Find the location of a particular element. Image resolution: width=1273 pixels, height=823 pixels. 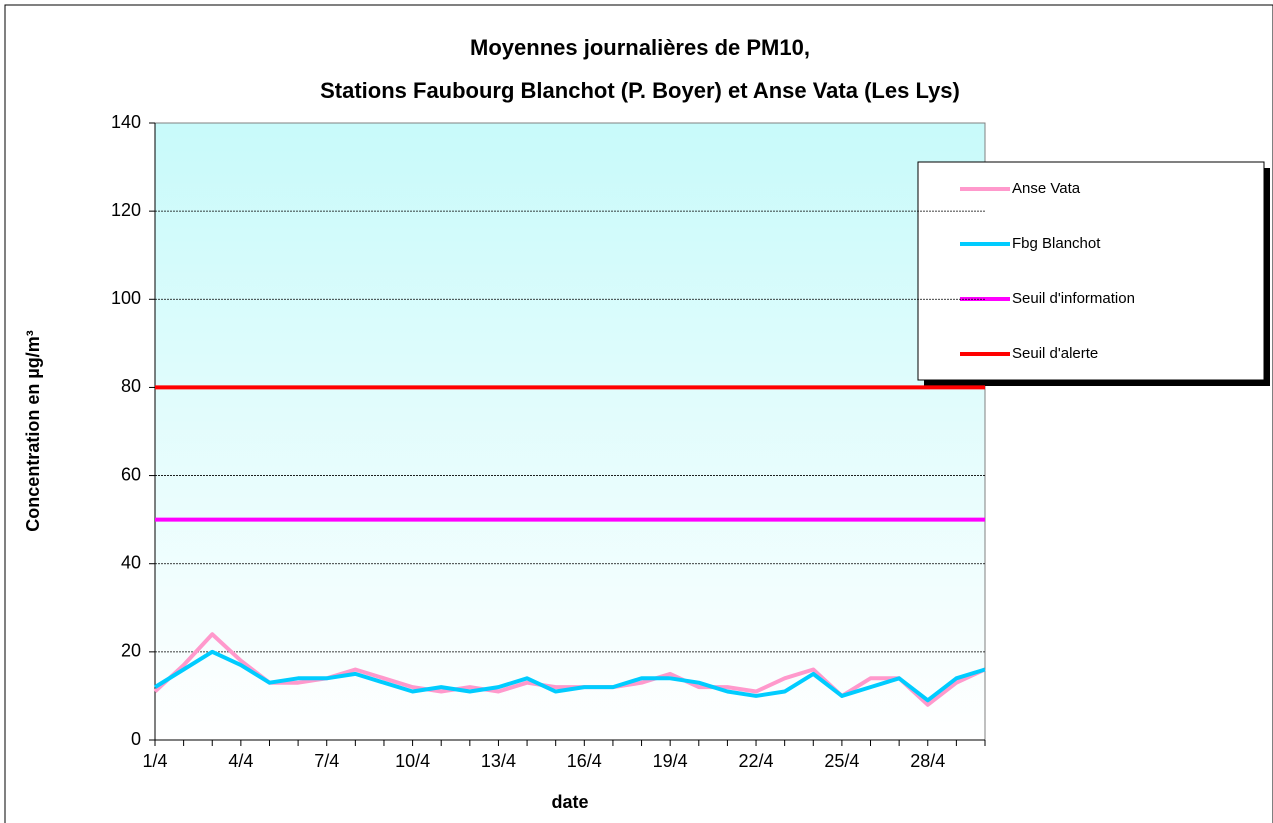

y-tick-label: 60 is located at coordinates (131, 474).